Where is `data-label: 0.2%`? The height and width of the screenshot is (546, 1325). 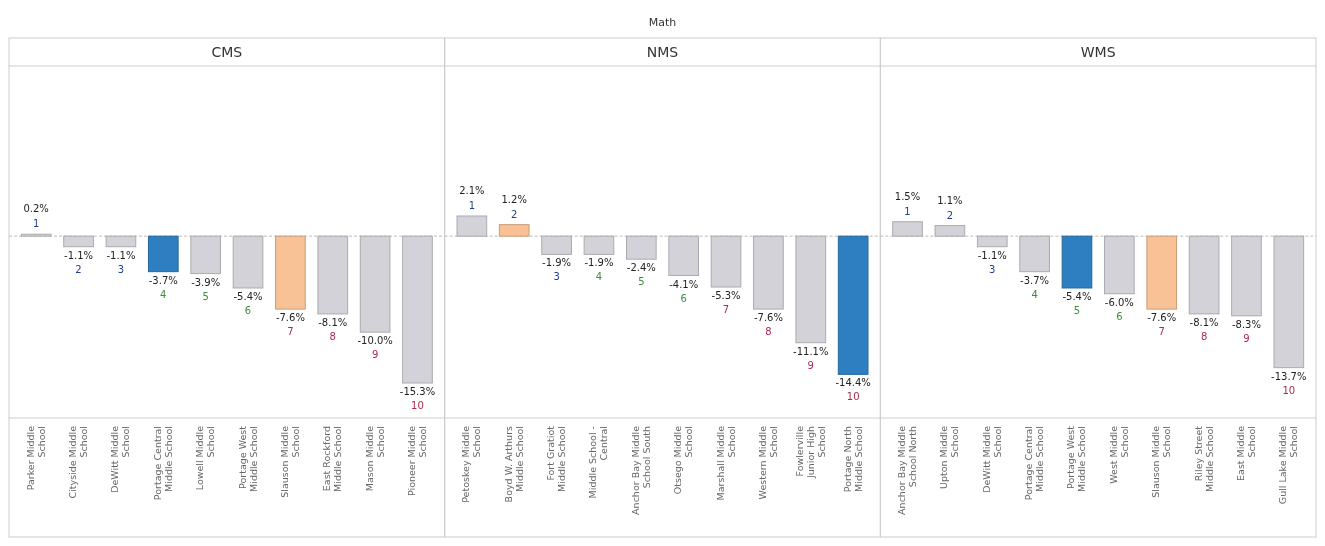
data-label: 0.2% is located at coordinates (36, 209).